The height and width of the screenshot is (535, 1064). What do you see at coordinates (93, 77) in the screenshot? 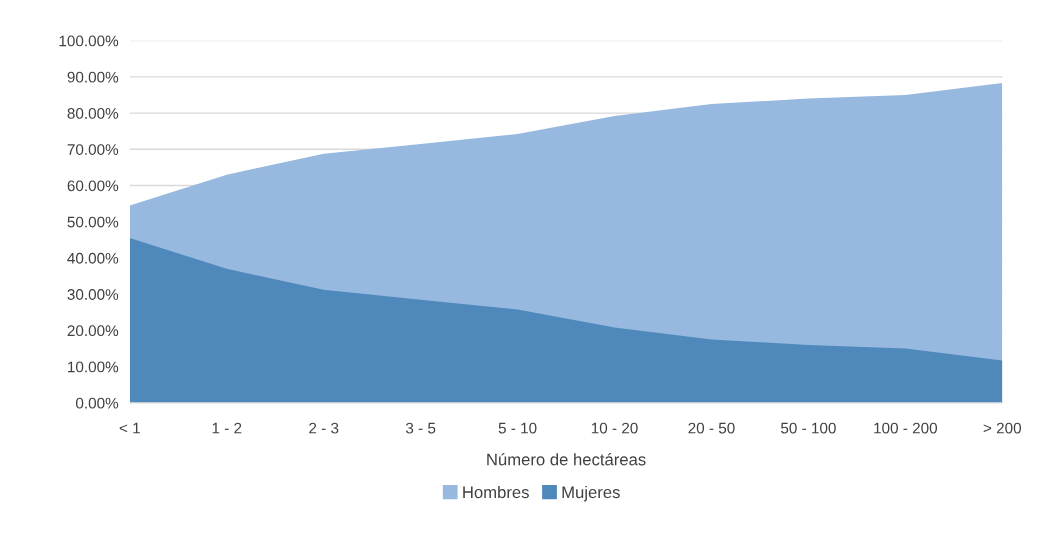
I see `y-tick-label: 90.00%` at bounding box center [93, 77].